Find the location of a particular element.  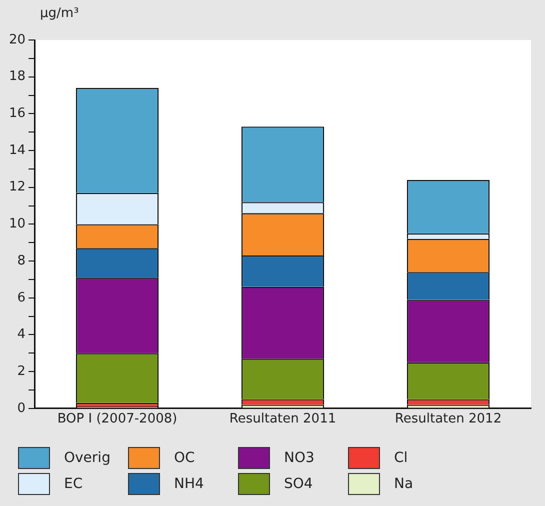

x-tick-label: Resultaten 2011 is located at coordinates (282, 419).